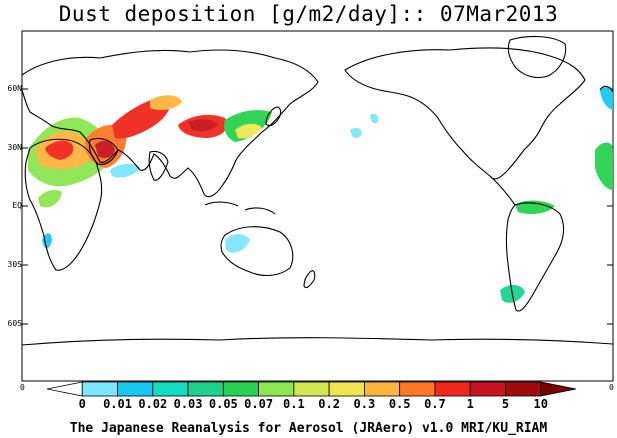 The width and height of the screenshot is (617, 438). Describe the element at coordinates (117, 404) in the screenshot. I see `colorbar-tick-label: 0.01` at that location.